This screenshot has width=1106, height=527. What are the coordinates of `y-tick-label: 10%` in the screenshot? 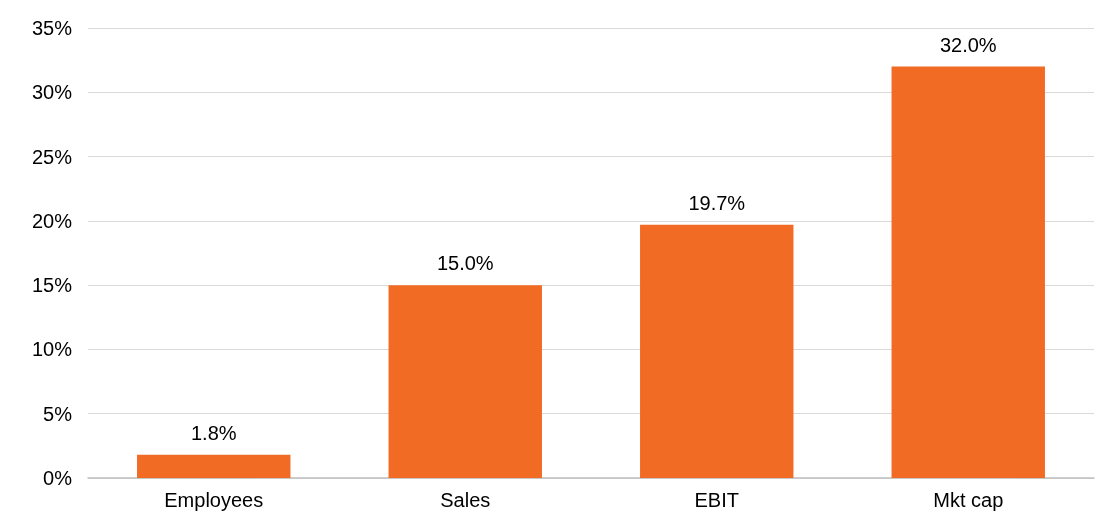 It's located at (52, 349).